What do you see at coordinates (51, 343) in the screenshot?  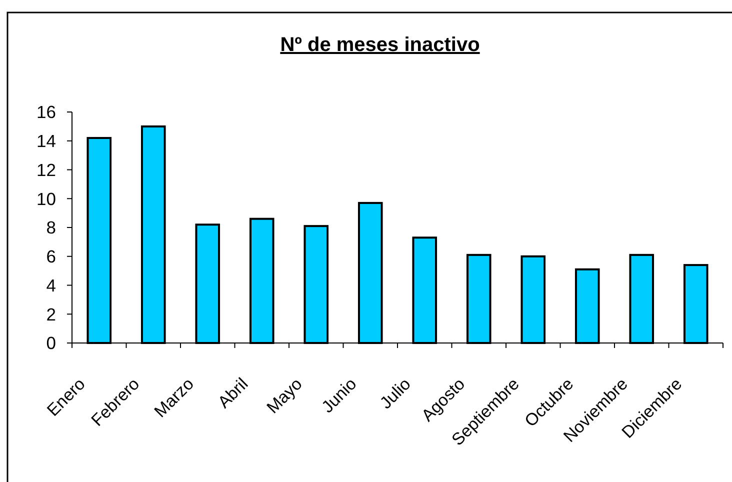 I see `y-tick-label: 0` at bounding box center [51, 343].